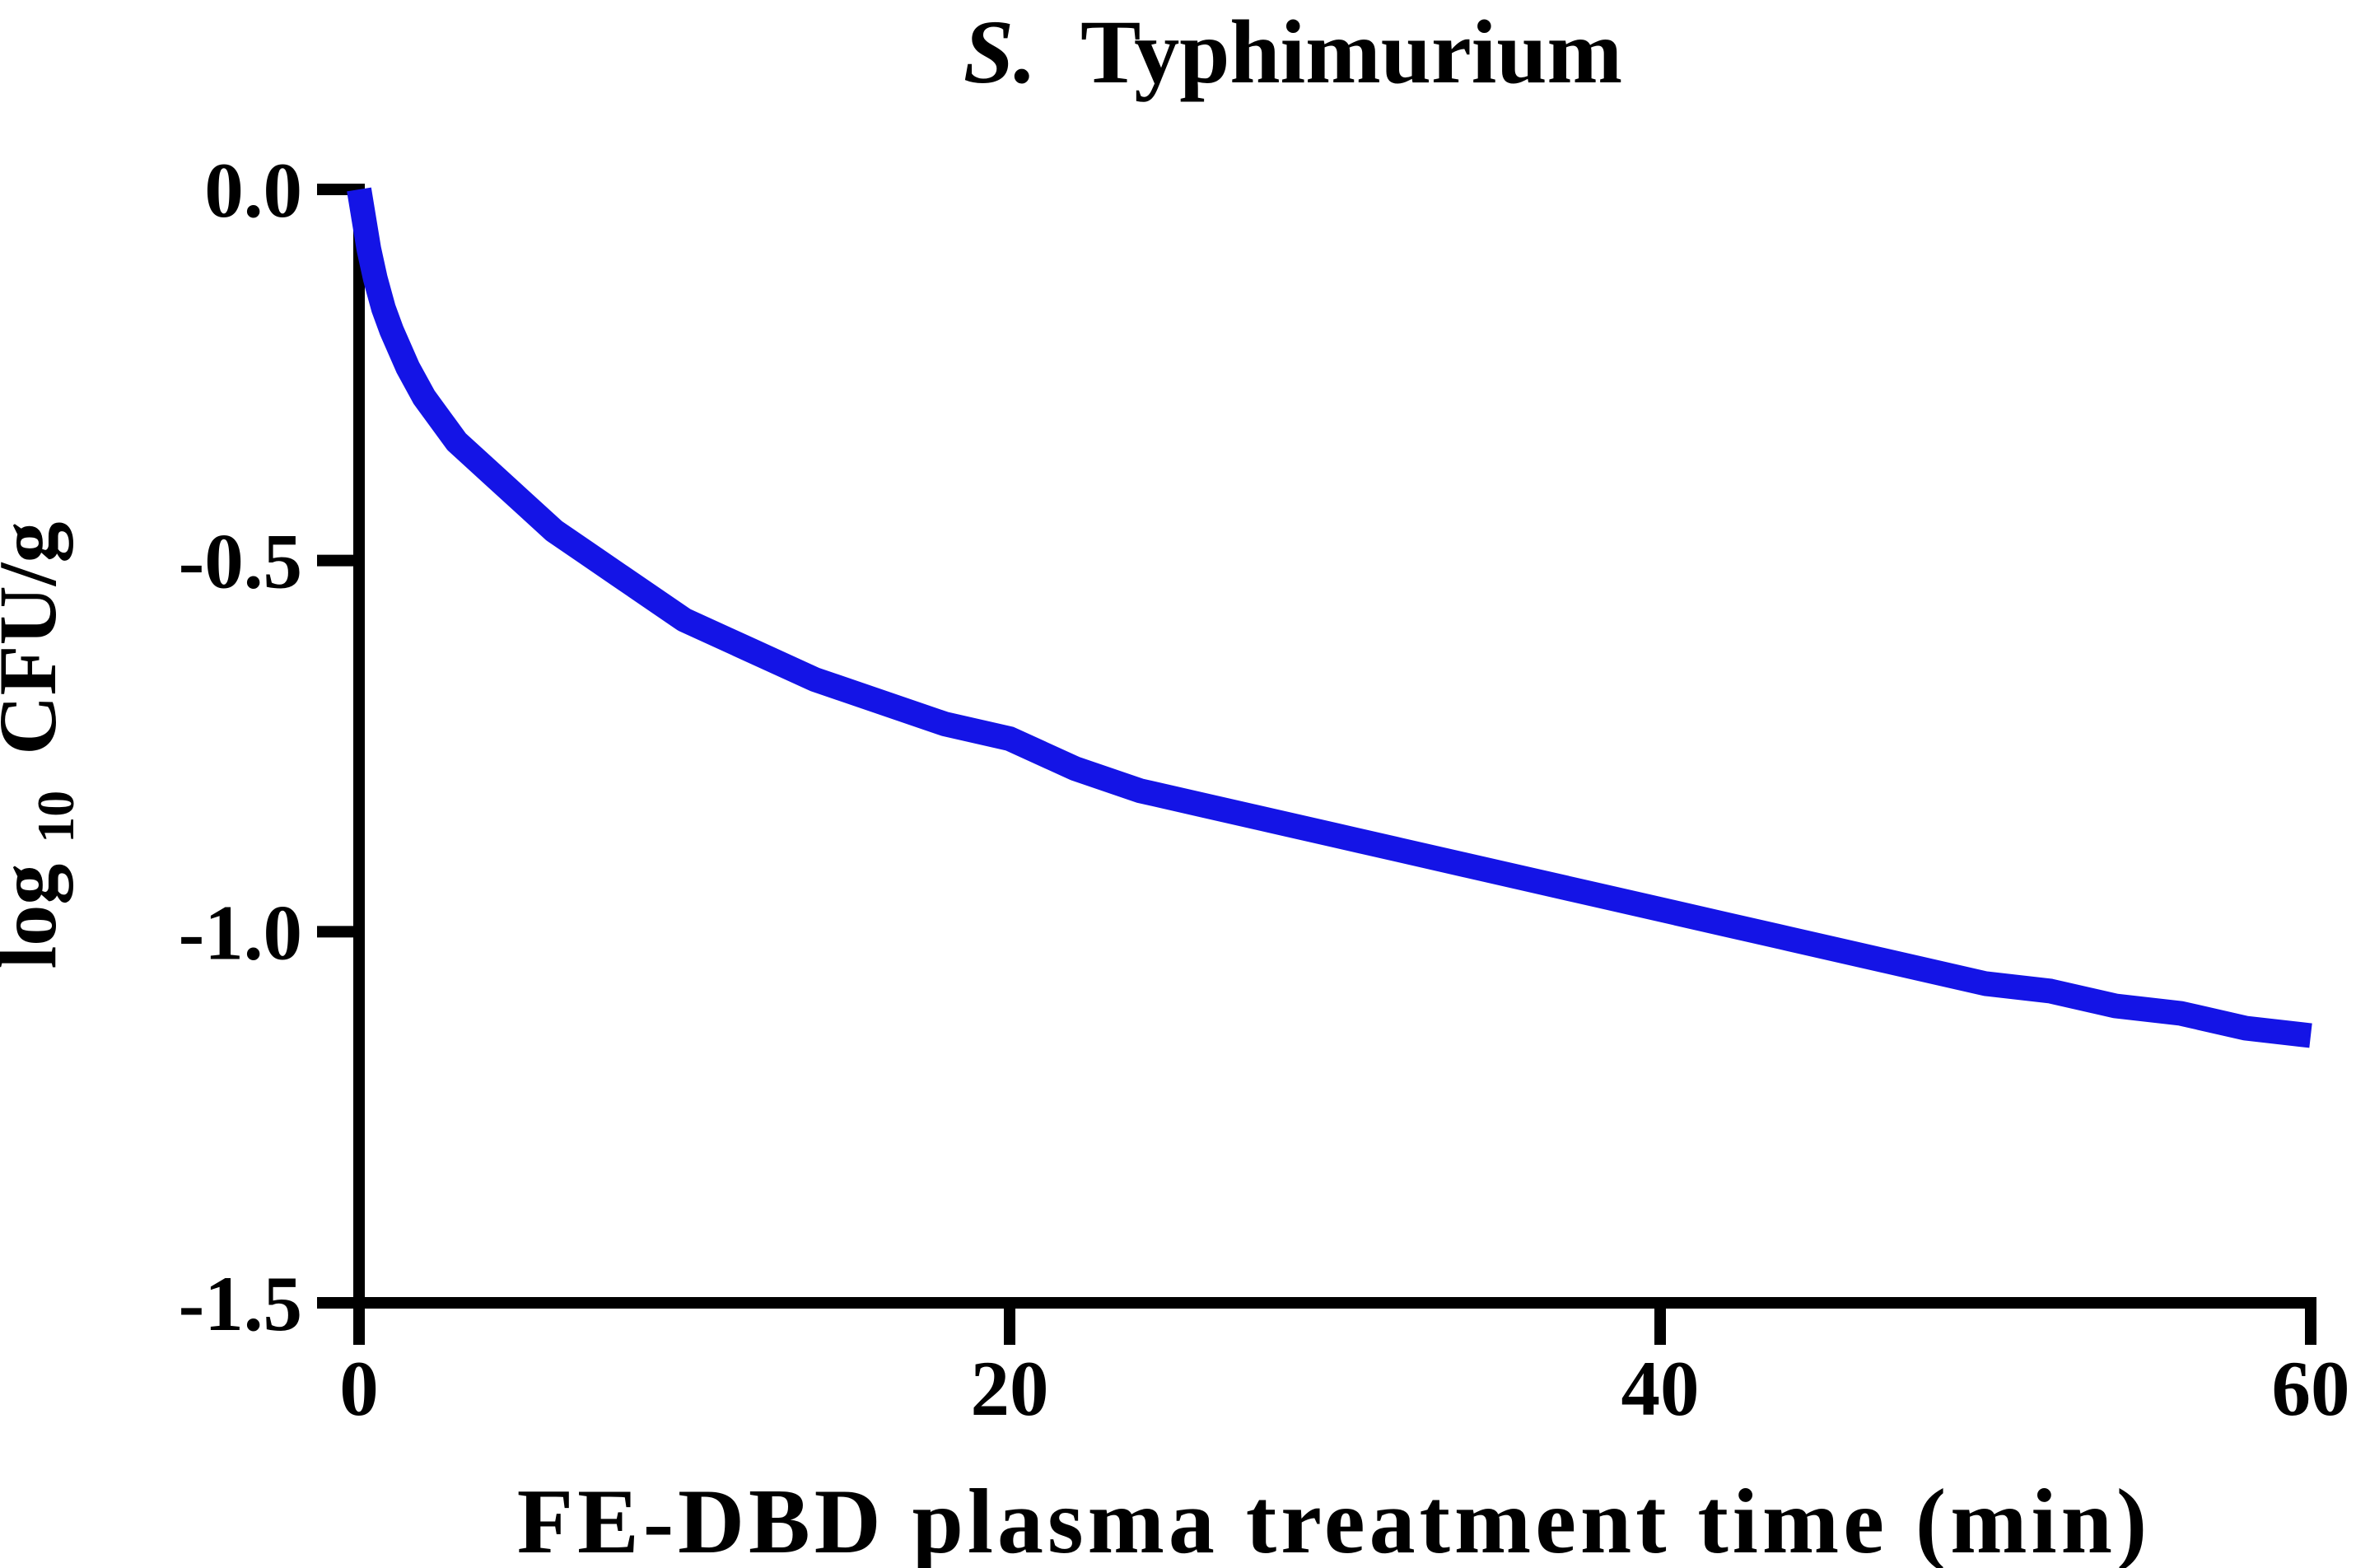 Image resolution: width=2370 pixels, height=1568 pixels. Describe the element at coordinates (241, 1303) in the screenshot. I see `y-tick-label-3: -1.5` at that location.